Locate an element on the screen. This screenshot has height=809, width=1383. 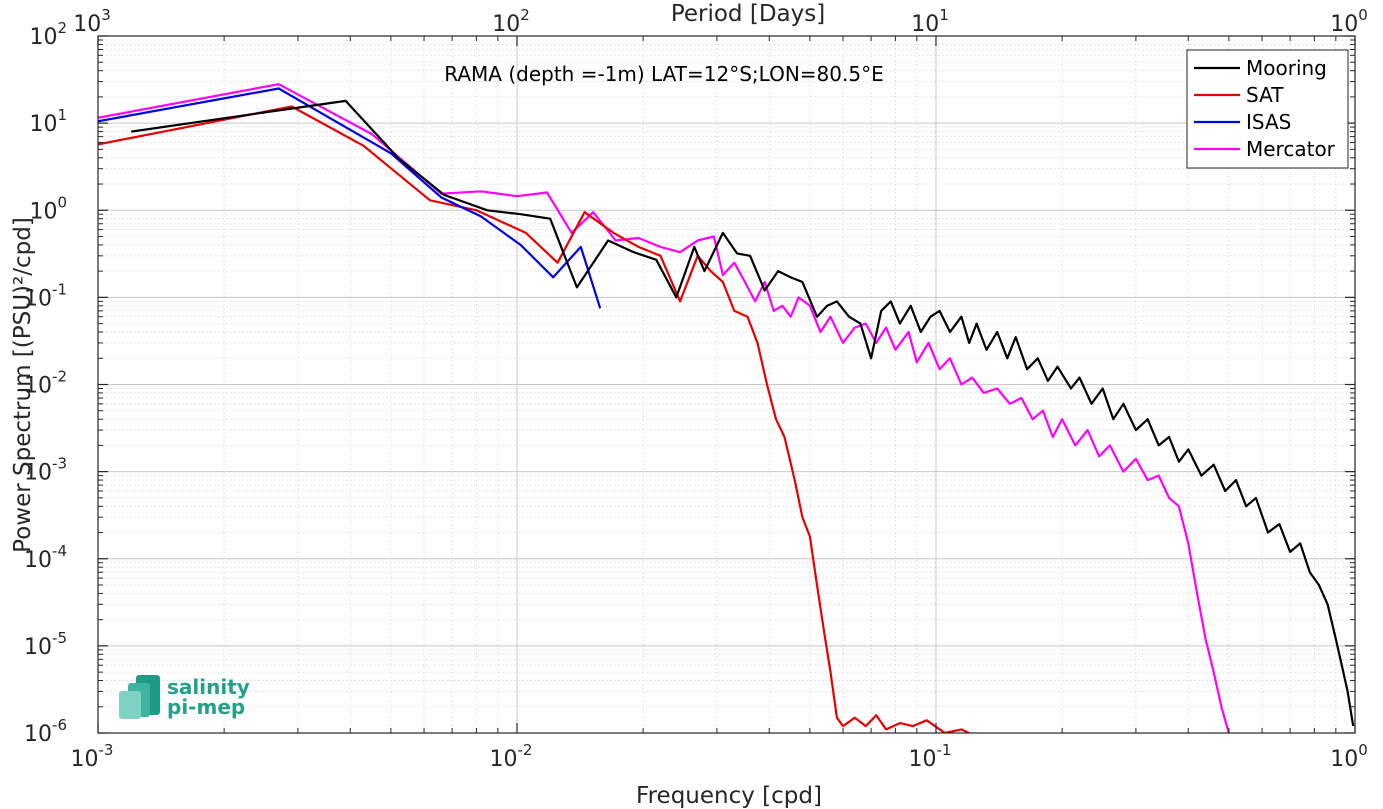
top-x-axis-label: Period [Days] is located at coordinates (748, 14).